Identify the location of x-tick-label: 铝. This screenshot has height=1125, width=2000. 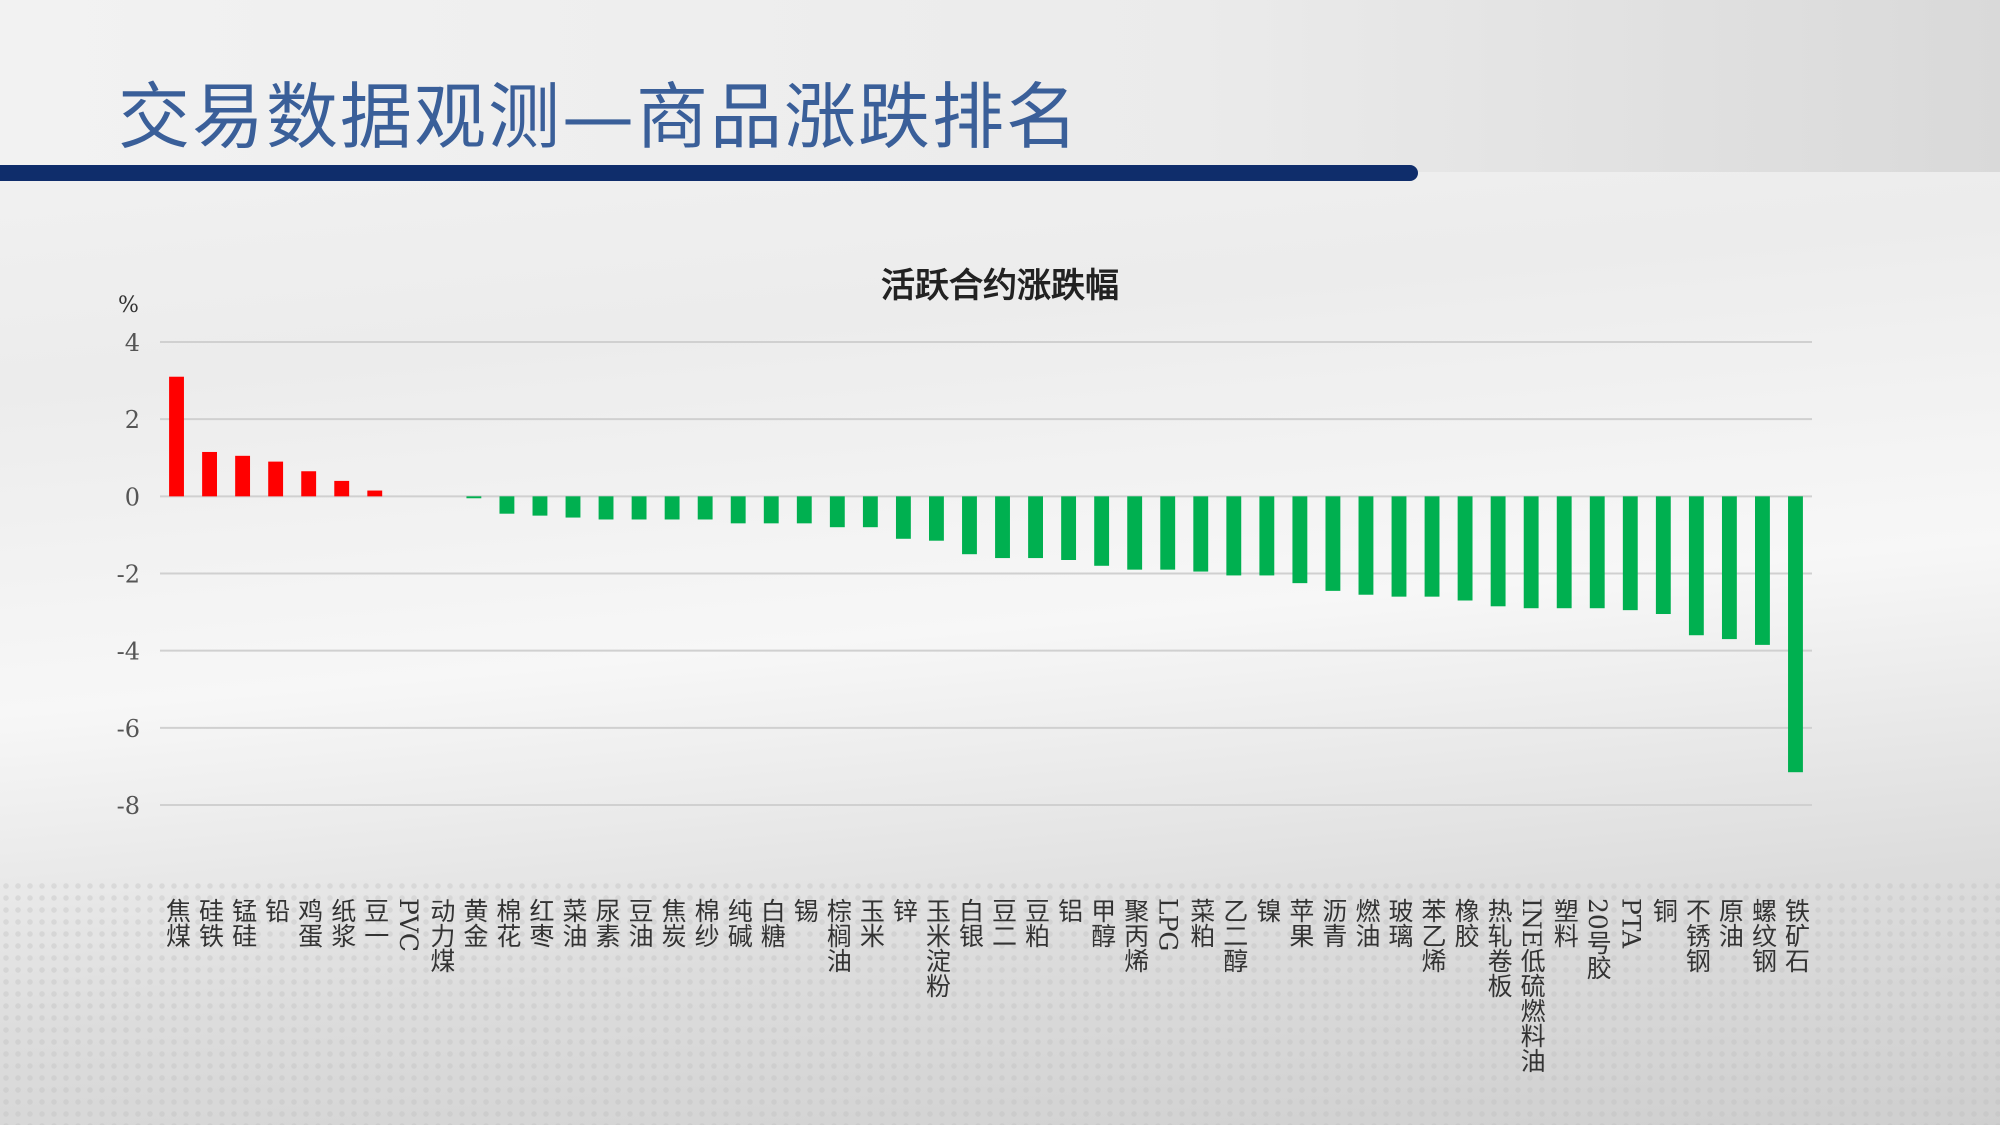
(1069, 910).